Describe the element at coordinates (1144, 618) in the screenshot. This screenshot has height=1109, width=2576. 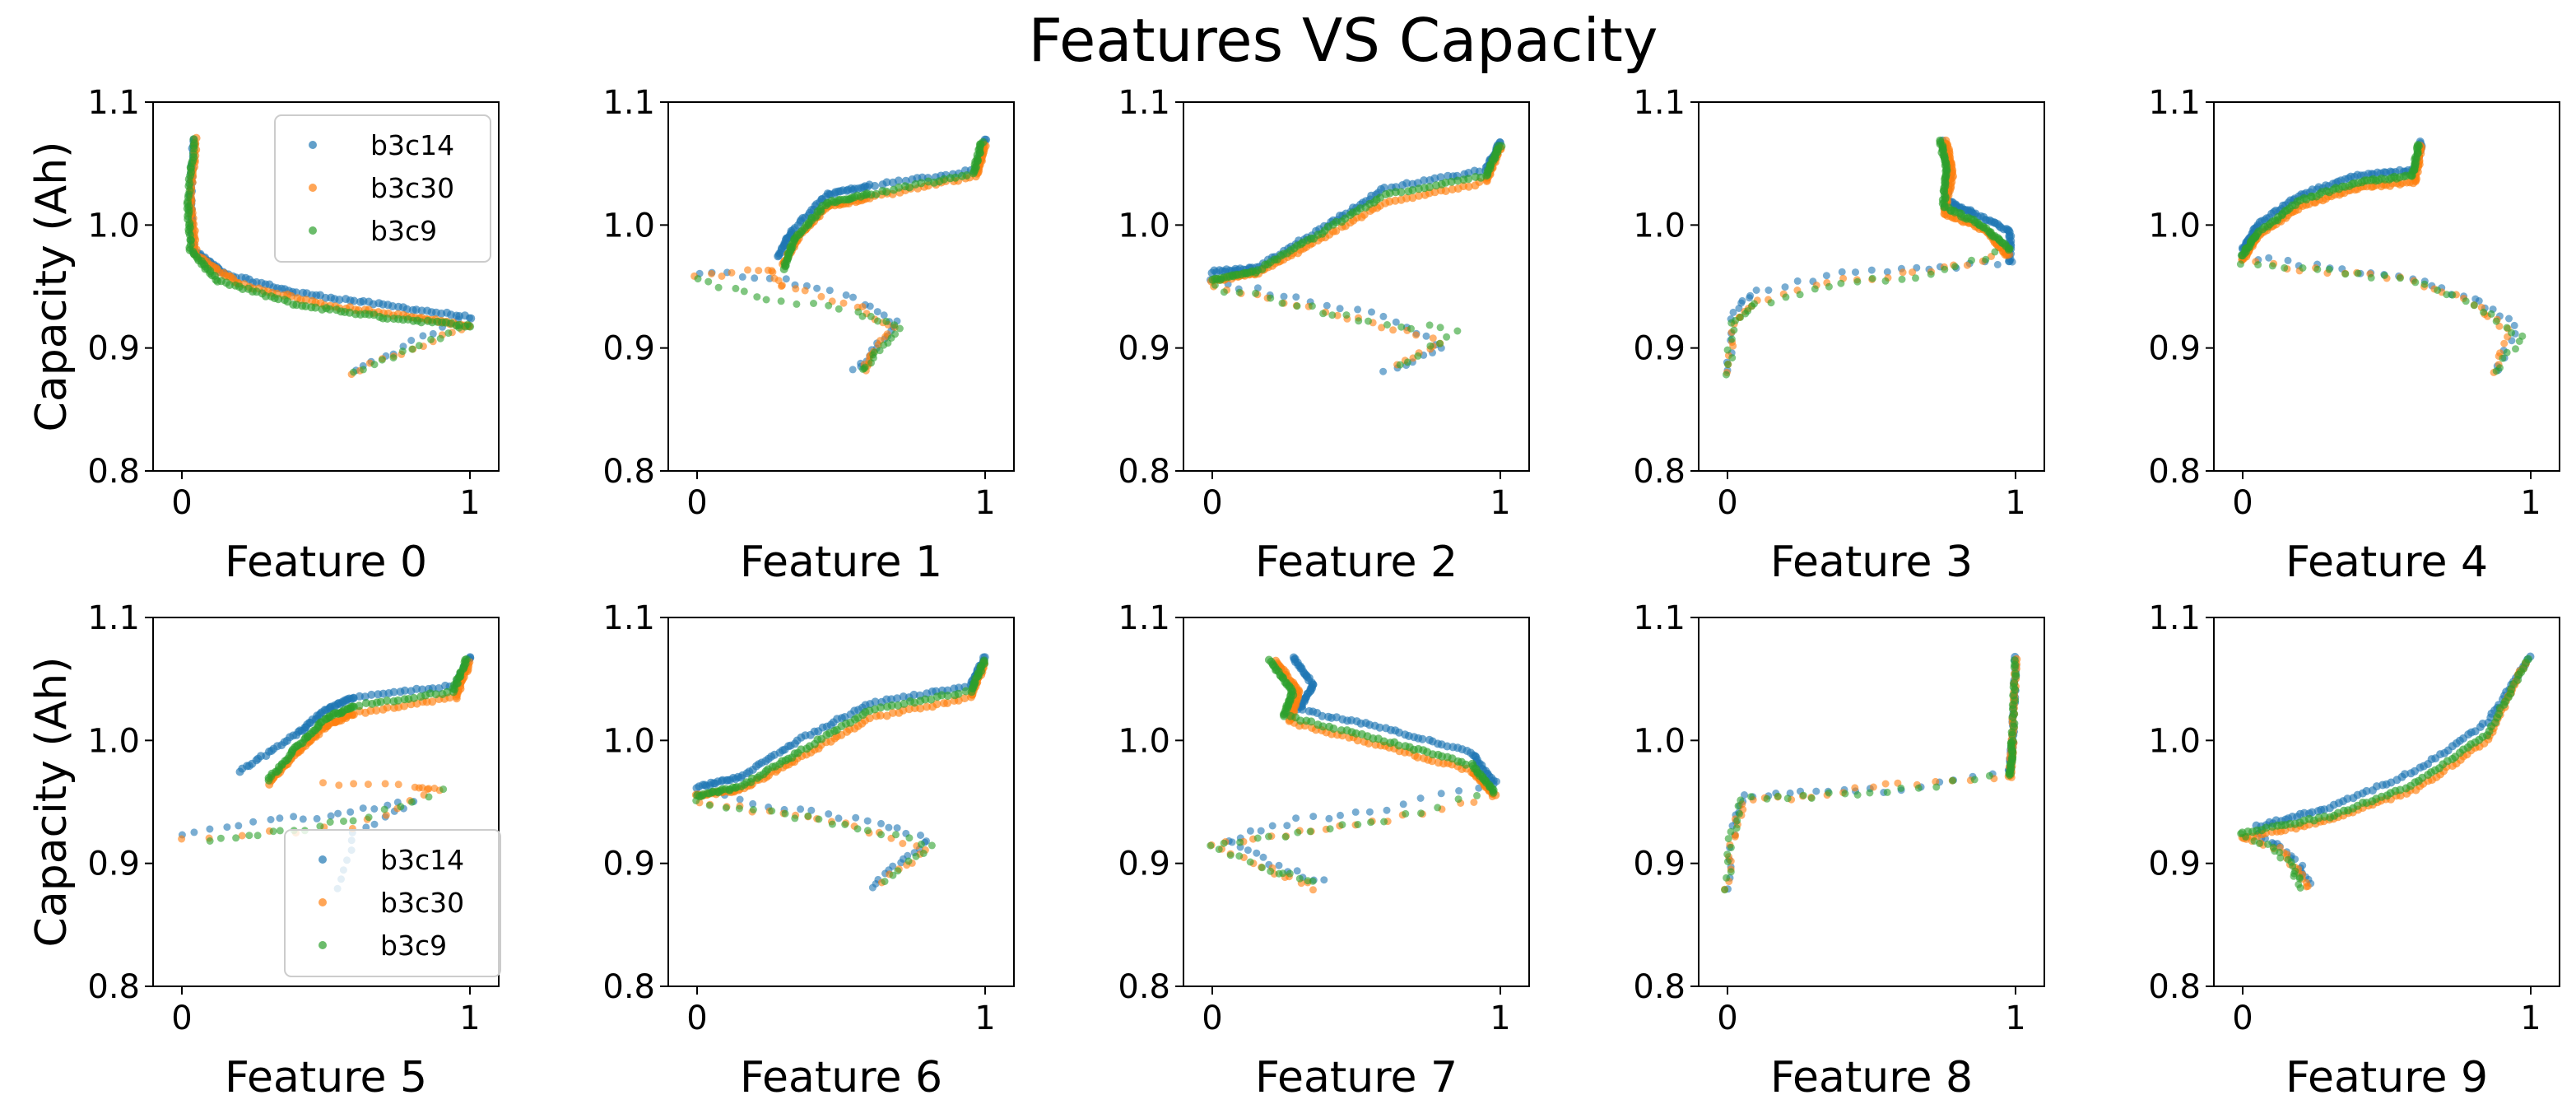
I see `y-tick-label: 1.1` at that location.